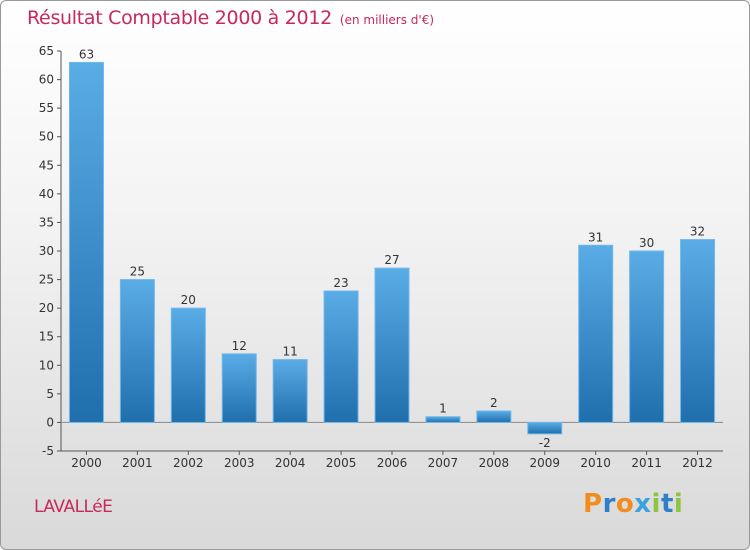  Describe the element at coordinates (595, 237) in the screenshot. I see `value-label-2010: 31` at that location.